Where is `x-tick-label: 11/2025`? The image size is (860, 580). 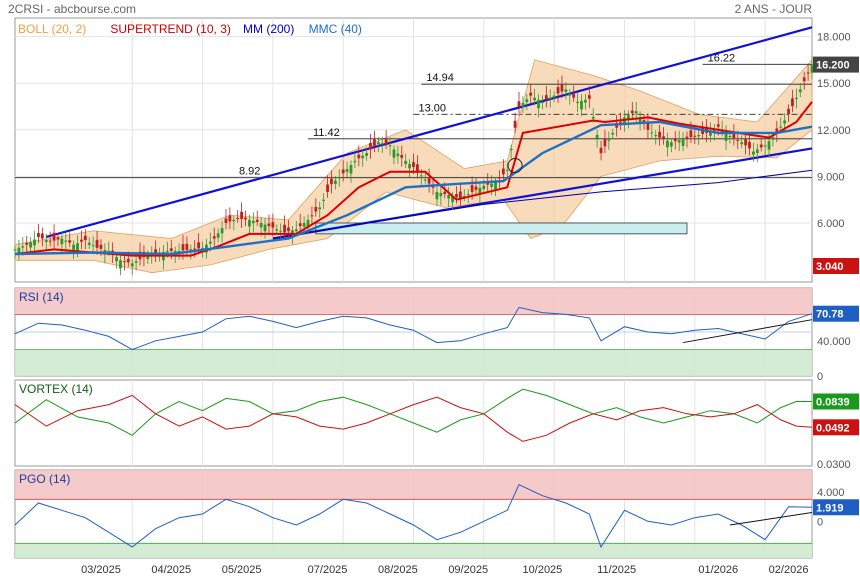
x-tick-label: 11/2025 is located at coordinates (616, 570).